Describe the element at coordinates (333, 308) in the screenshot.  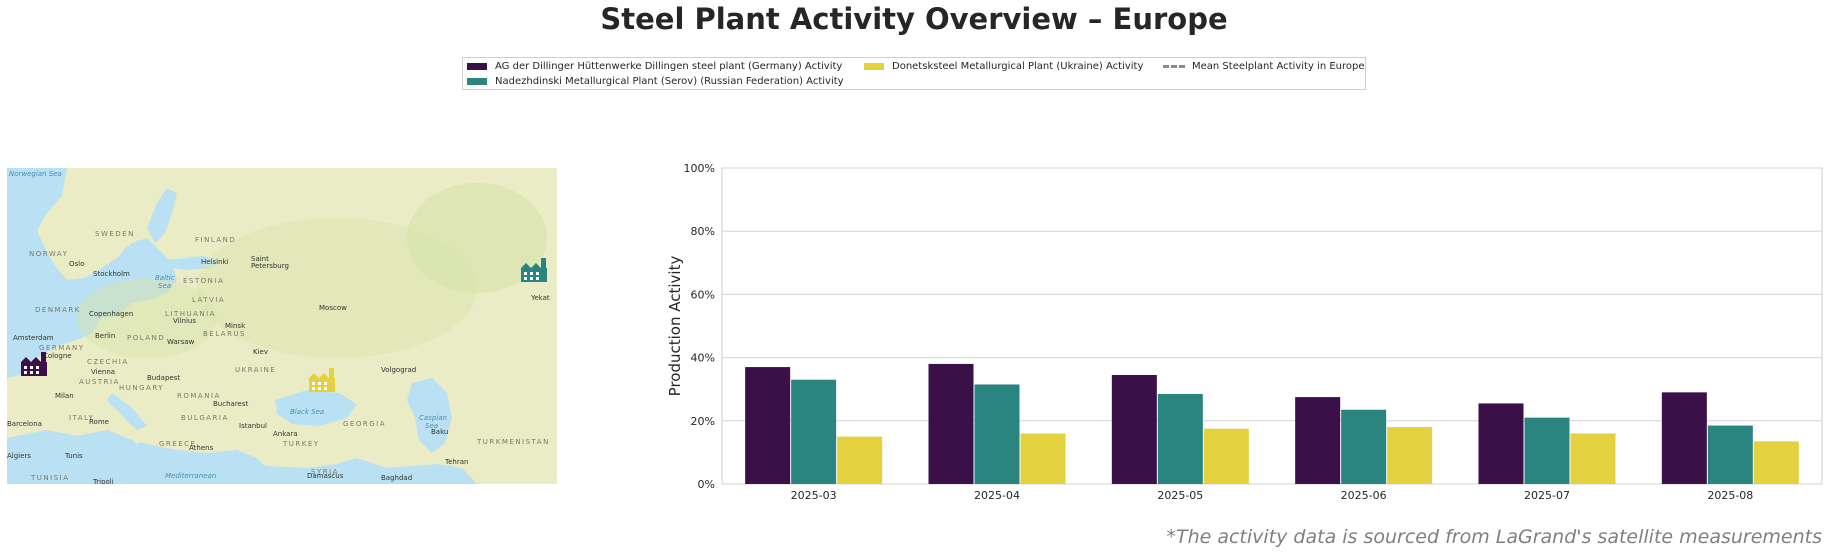
I see `svg-text: Moscow` at that location.